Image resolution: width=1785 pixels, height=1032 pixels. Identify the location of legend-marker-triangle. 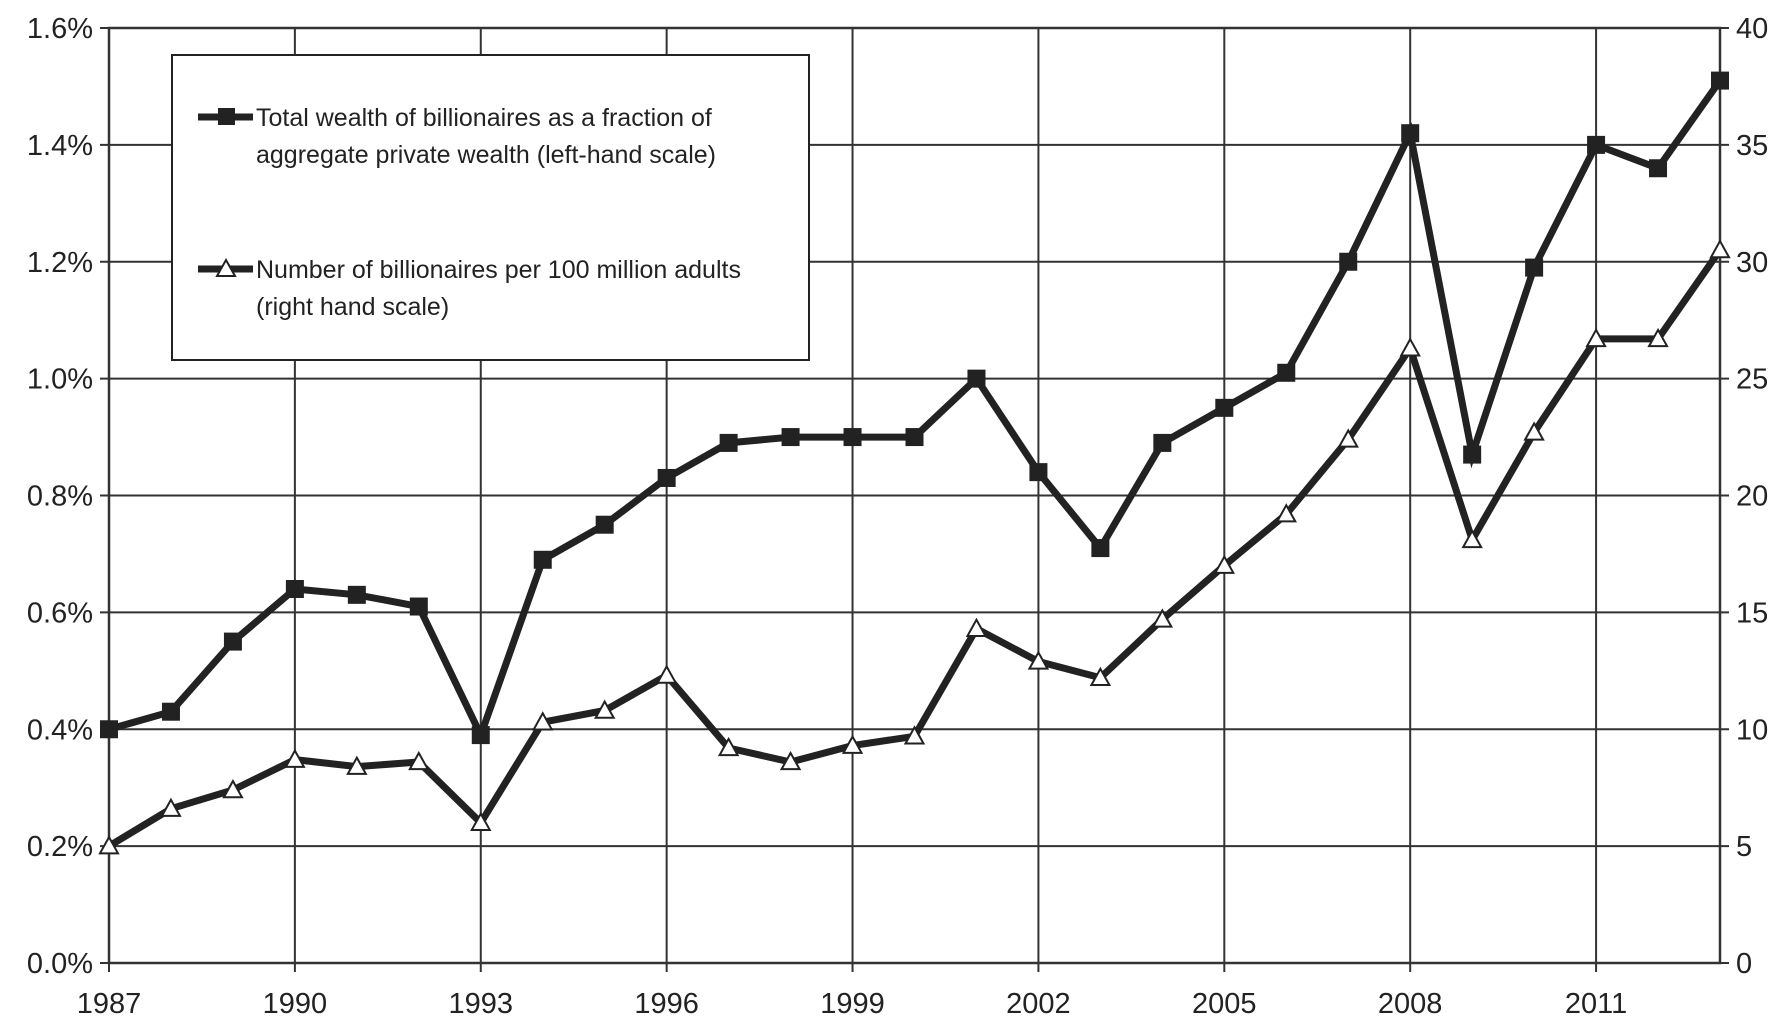
(226, 267).